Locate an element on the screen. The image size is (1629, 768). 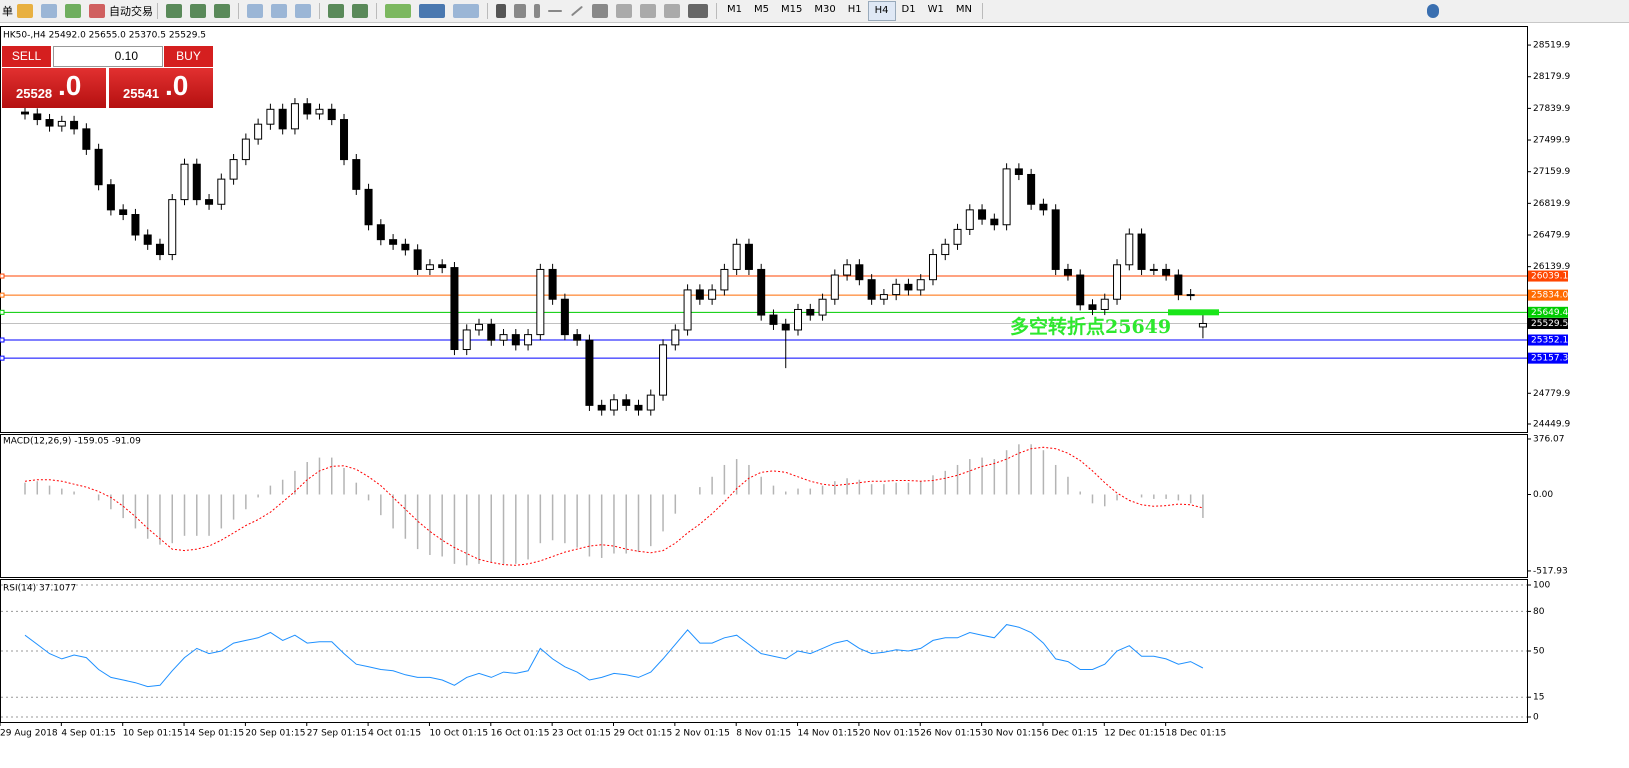
x-tick-label: 4 Oct 01:15 is located at coordinates (394, 734).